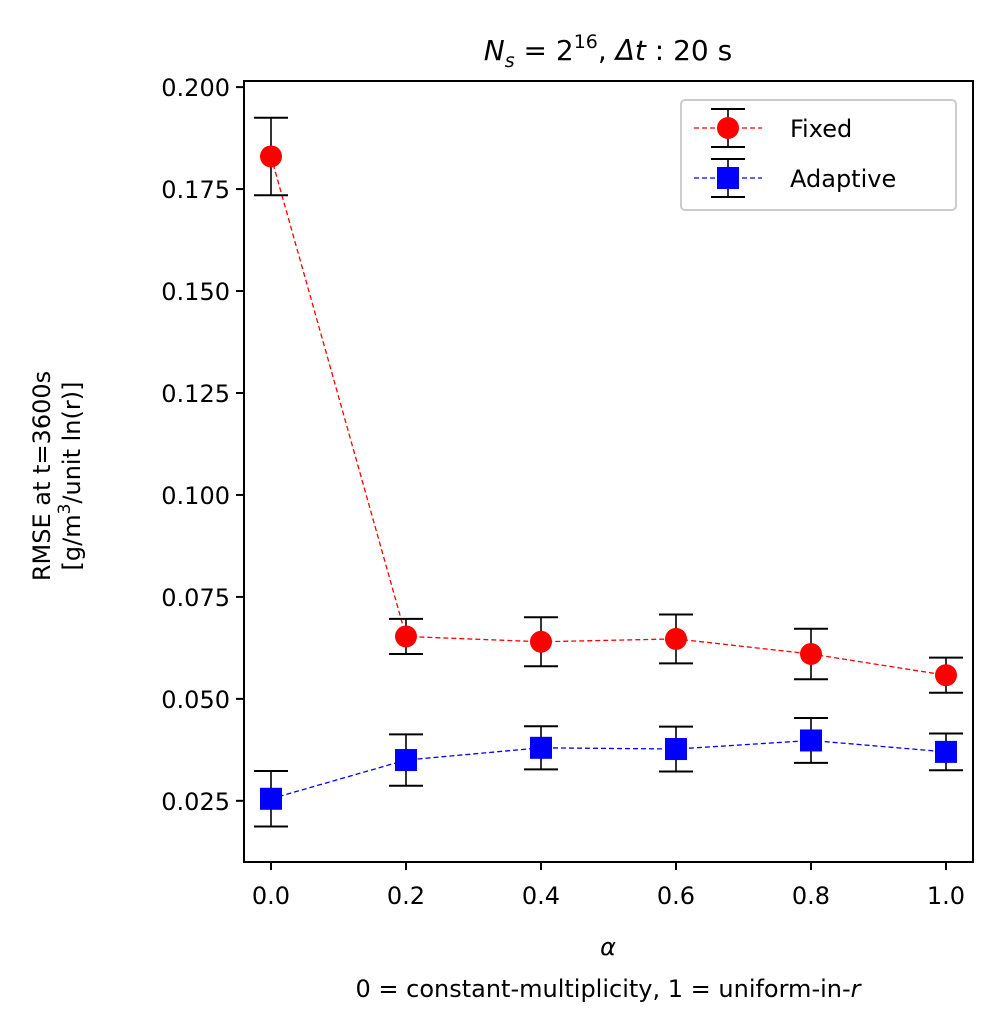 Image resolution: width=997 pixels, height=1036 pixels. Describe the element at coordinates (195, 292) in the screenshot. I see `y-tick-label: 0.150` at that location.